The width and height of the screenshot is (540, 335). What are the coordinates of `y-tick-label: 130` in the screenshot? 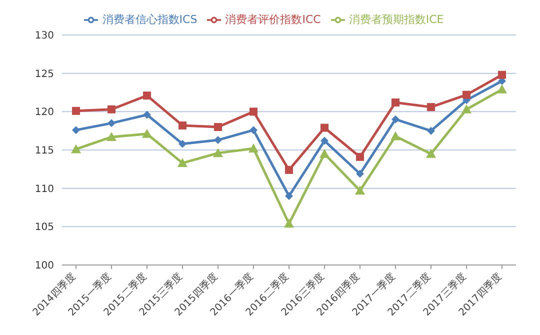 It's located at (44, 36).